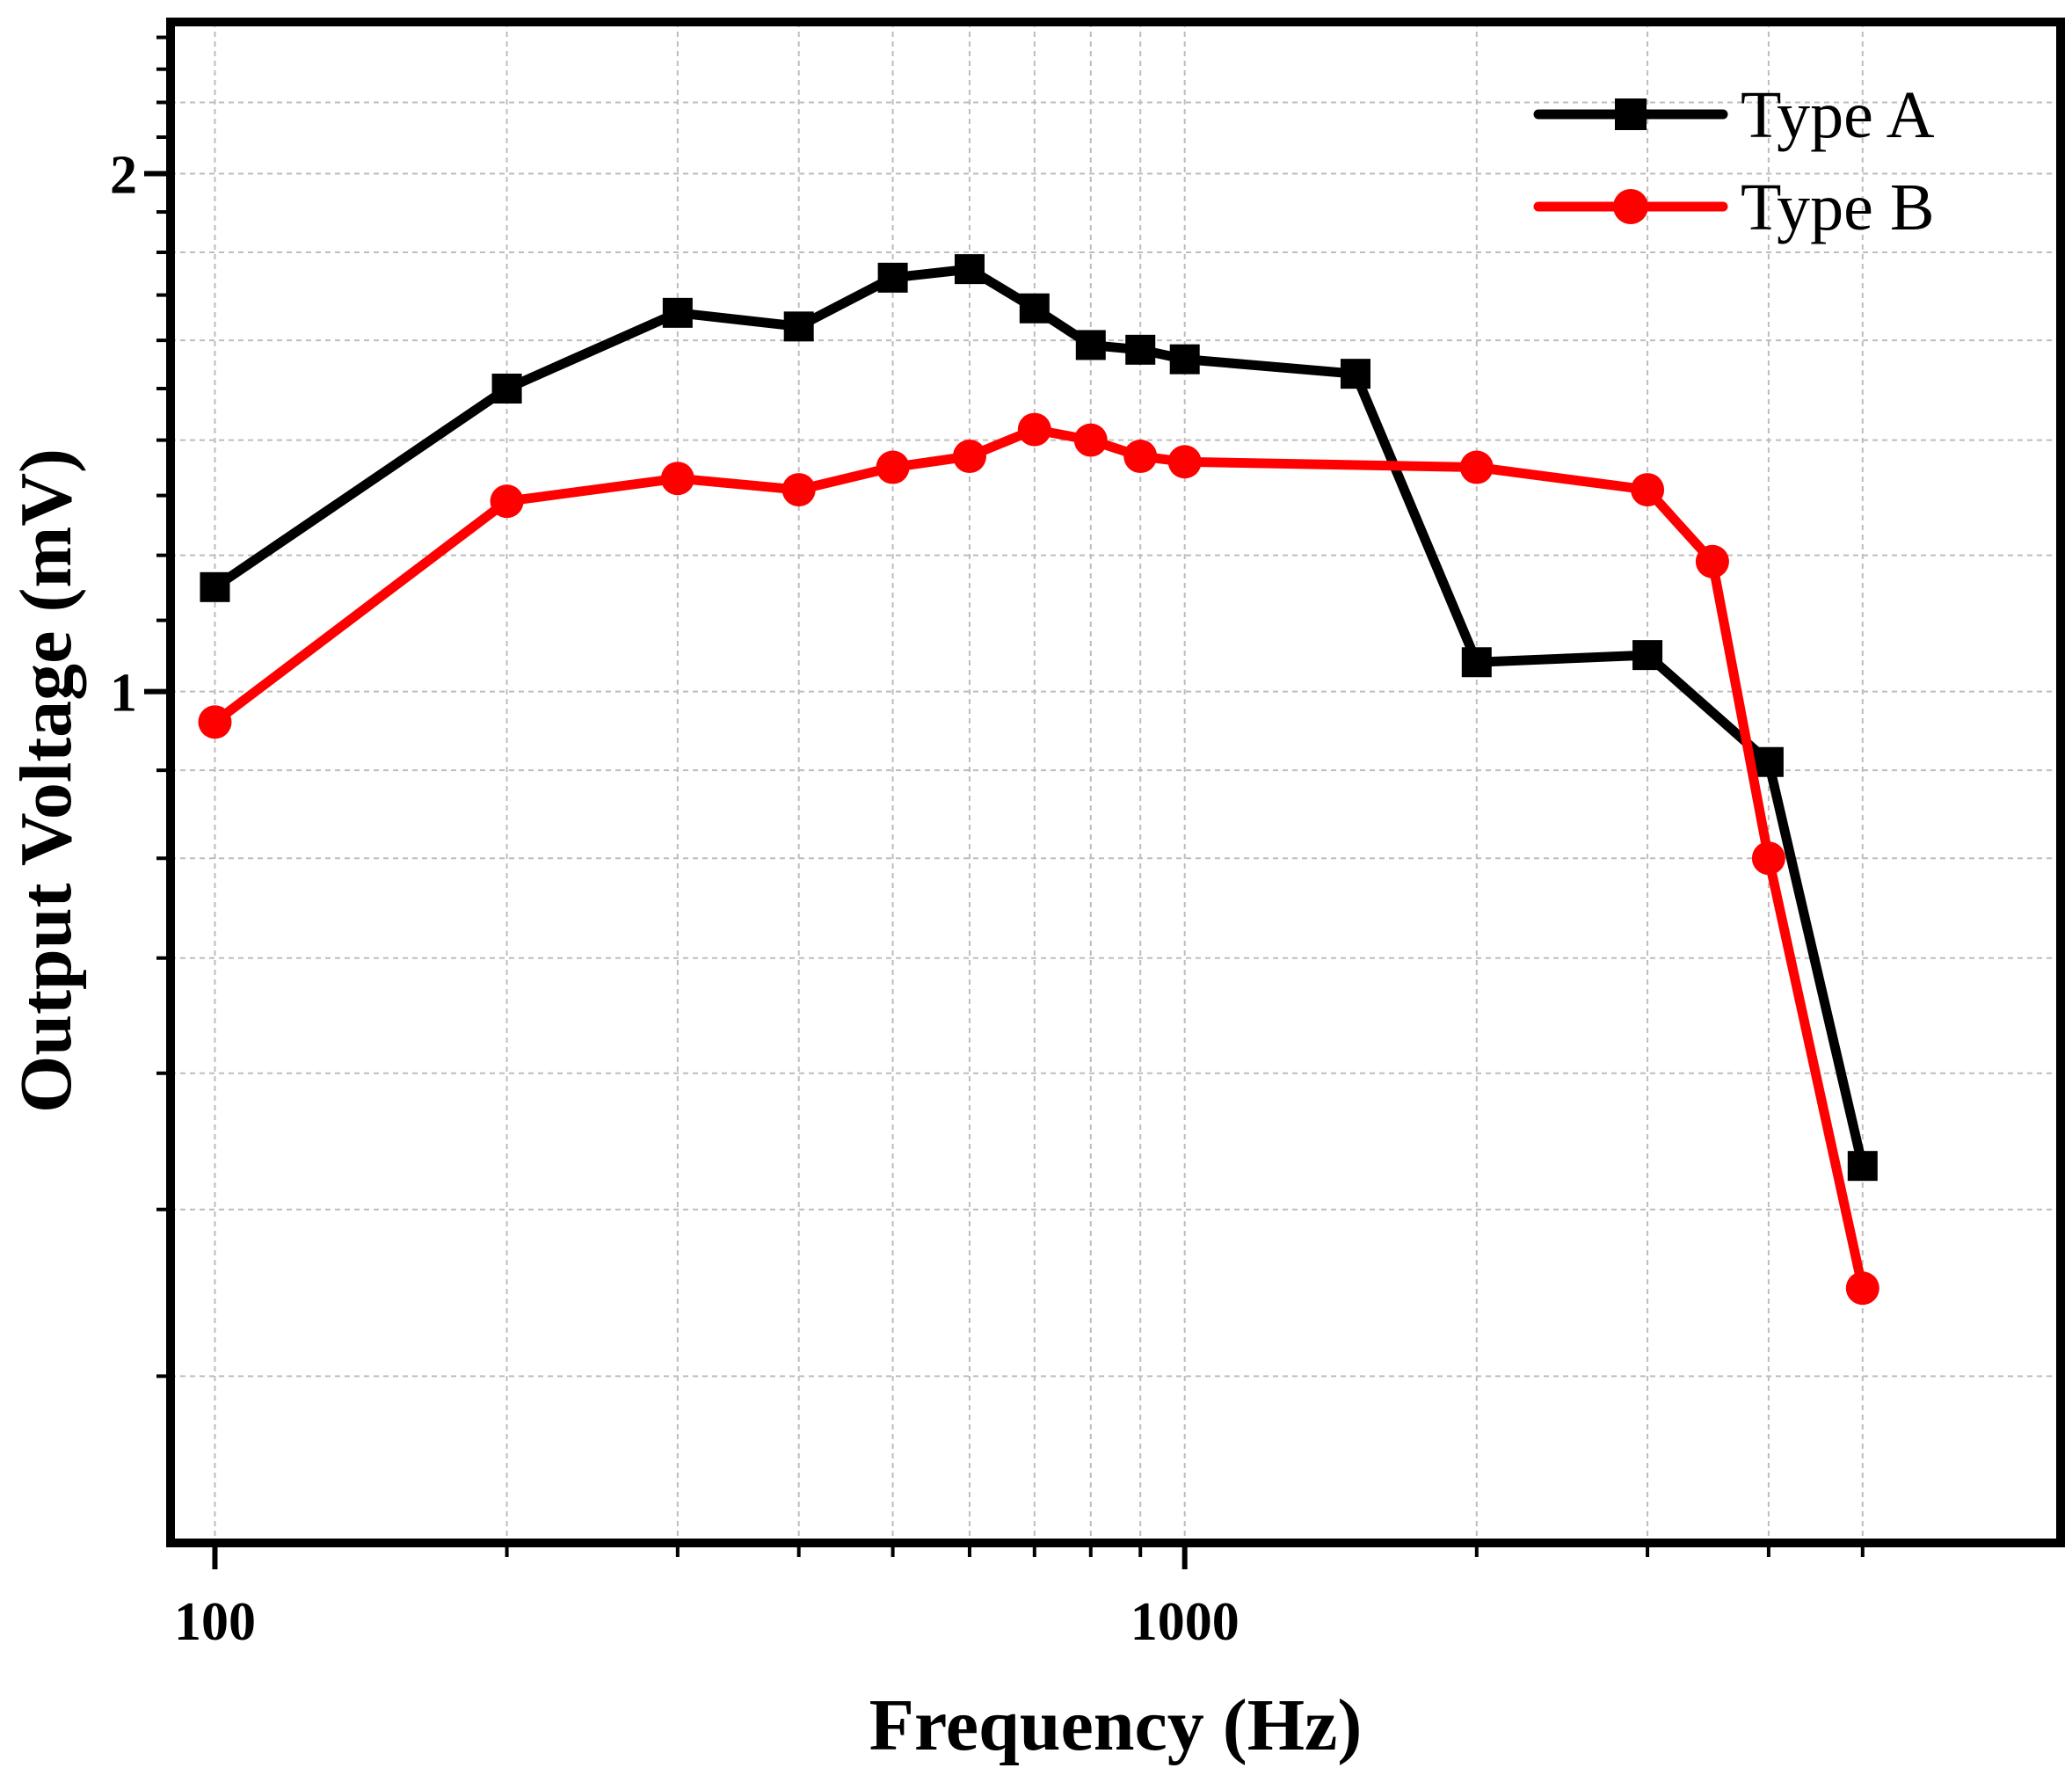 This screenshot has height=1768, width=2072. What do you see at coordinates (1734, 115) in the screenshot?
I see `legend-item-type-a: Type A` at bounding box center [1734, 115].